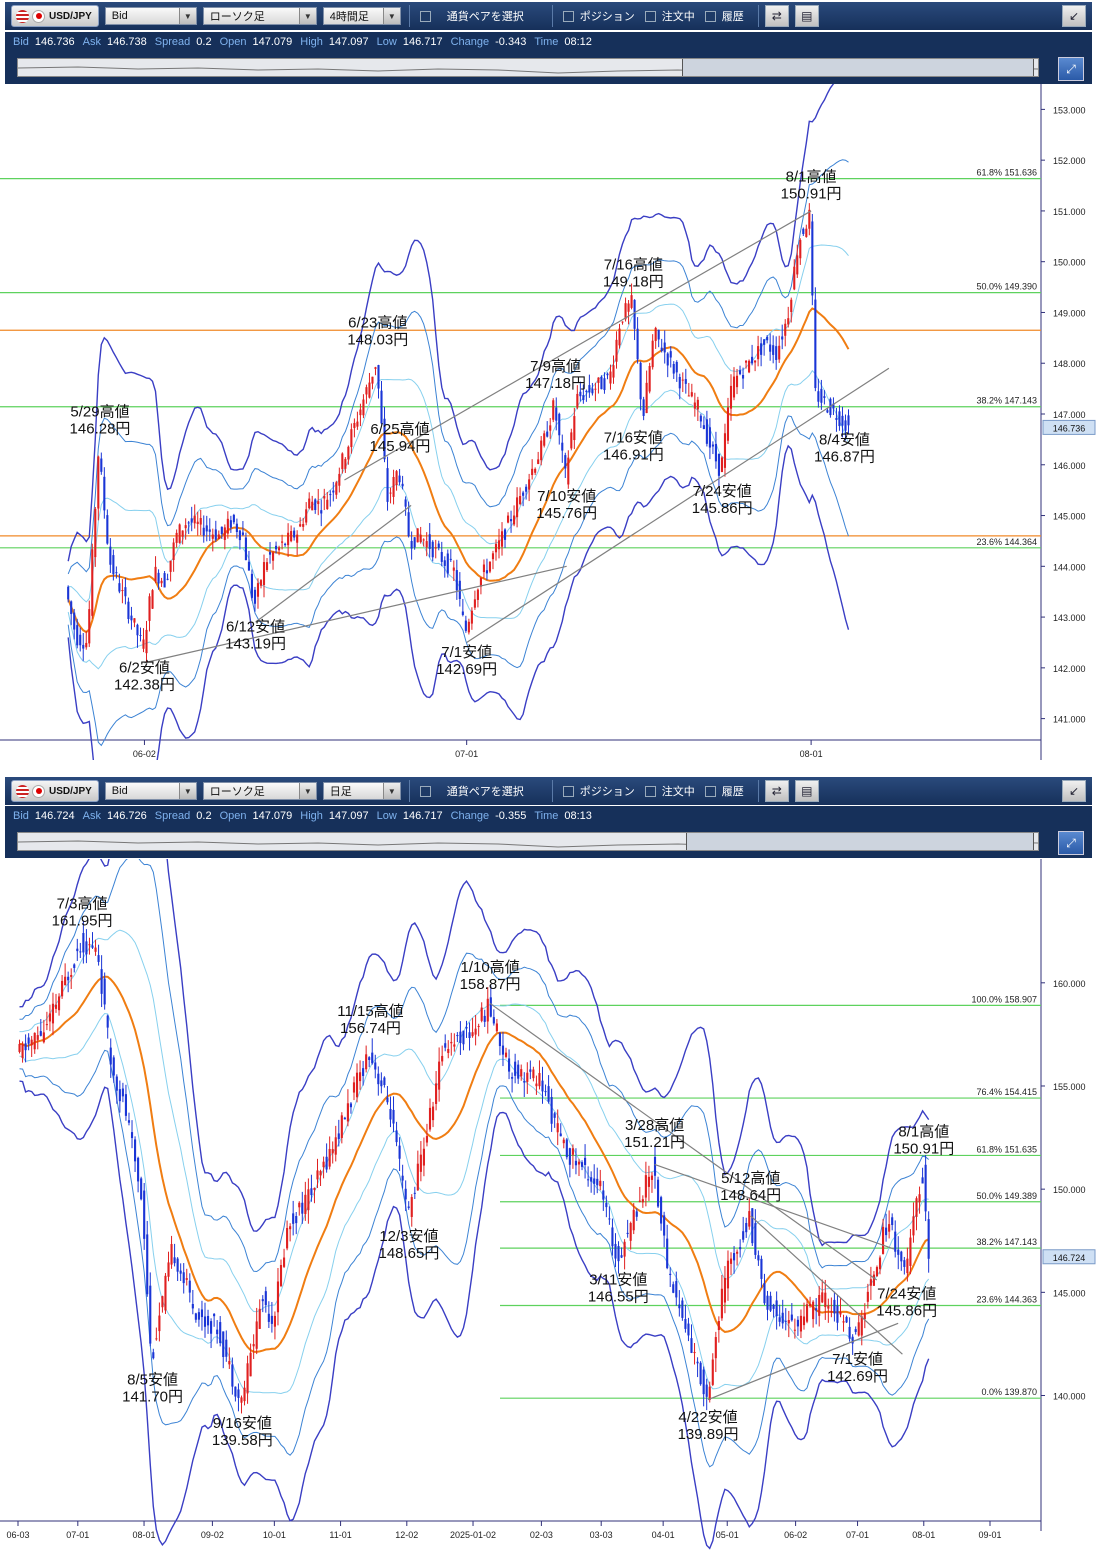 Image resolution: width=1097 pixels, height=1559 pixels. Describe the element at coordinates (811, 754) in the screenshot. I see `x-tick-label: 08-01` at that location.